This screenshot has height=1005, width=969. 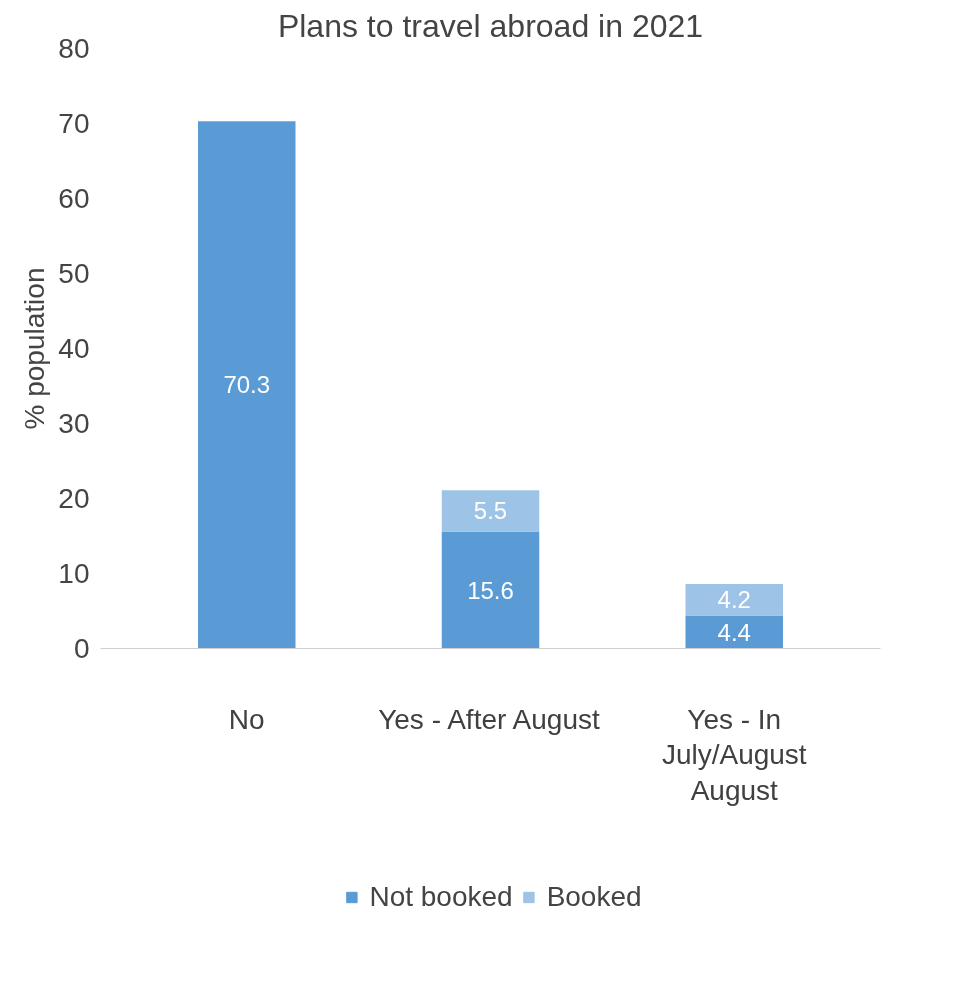 What do you see at coordinates (74, 423) in the screenshot?
I see `y-tick-label: 30` at bounding box center [74, 423].